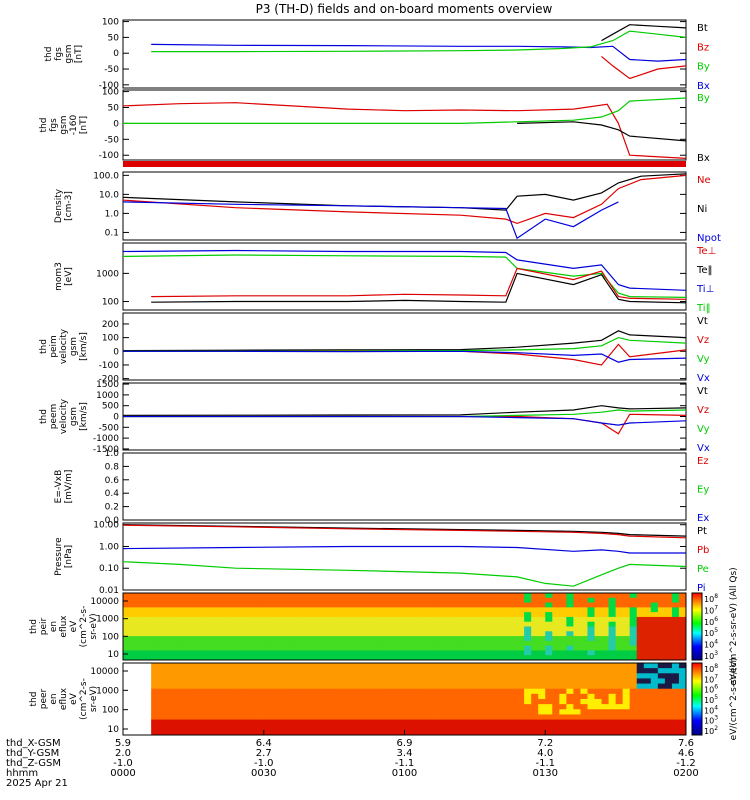 This screenshot has height=800, width=750. Describe the element at coordinates (703, 340) in the screenshot. I see `legend-red: Vz` at that location.